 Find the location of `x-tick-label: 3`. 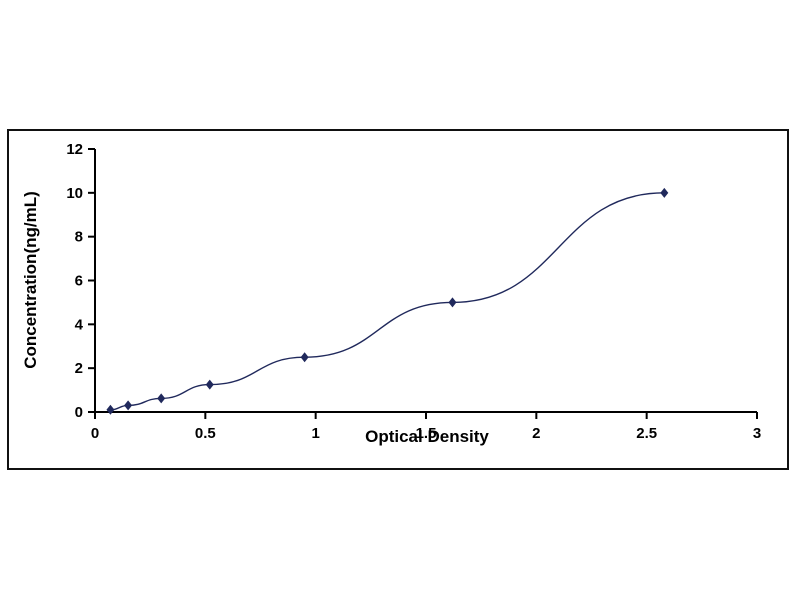

x-tick-label: 3 is located at coordinates (757, 433).